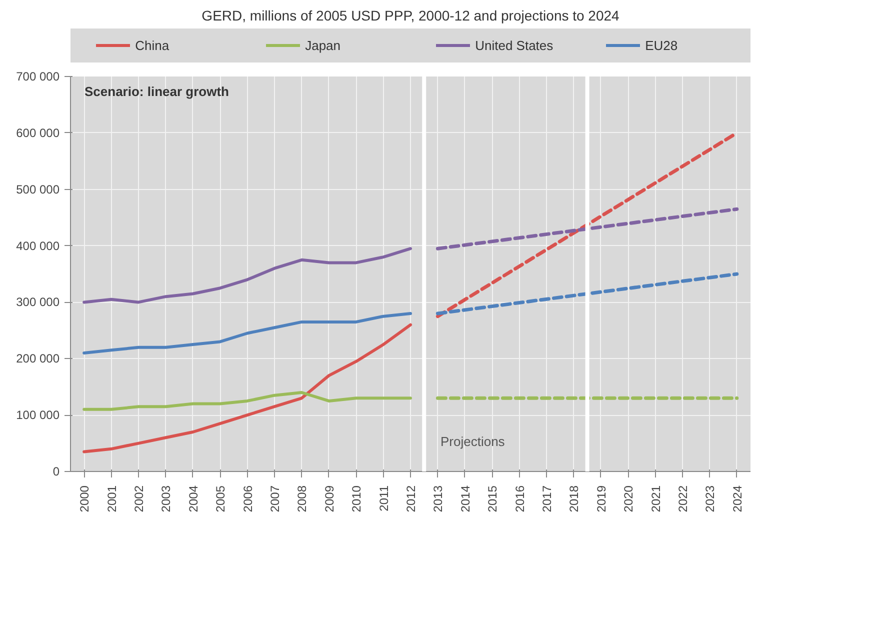 The width and height of the screenshot is (893, 622). Describe the element at coordinates (85, 498) in the screenshot. I see `x-tick-label: 2000` at that location.